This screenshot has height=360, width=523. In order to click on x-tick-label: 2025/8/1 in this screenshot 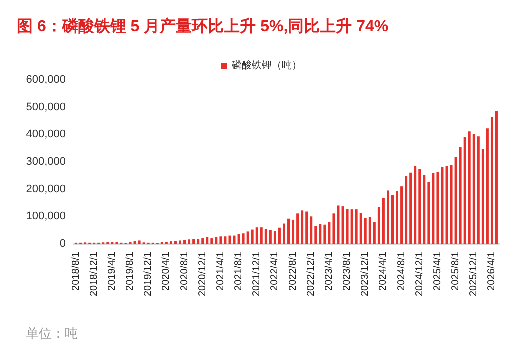, I will do `click(456, 271)`.